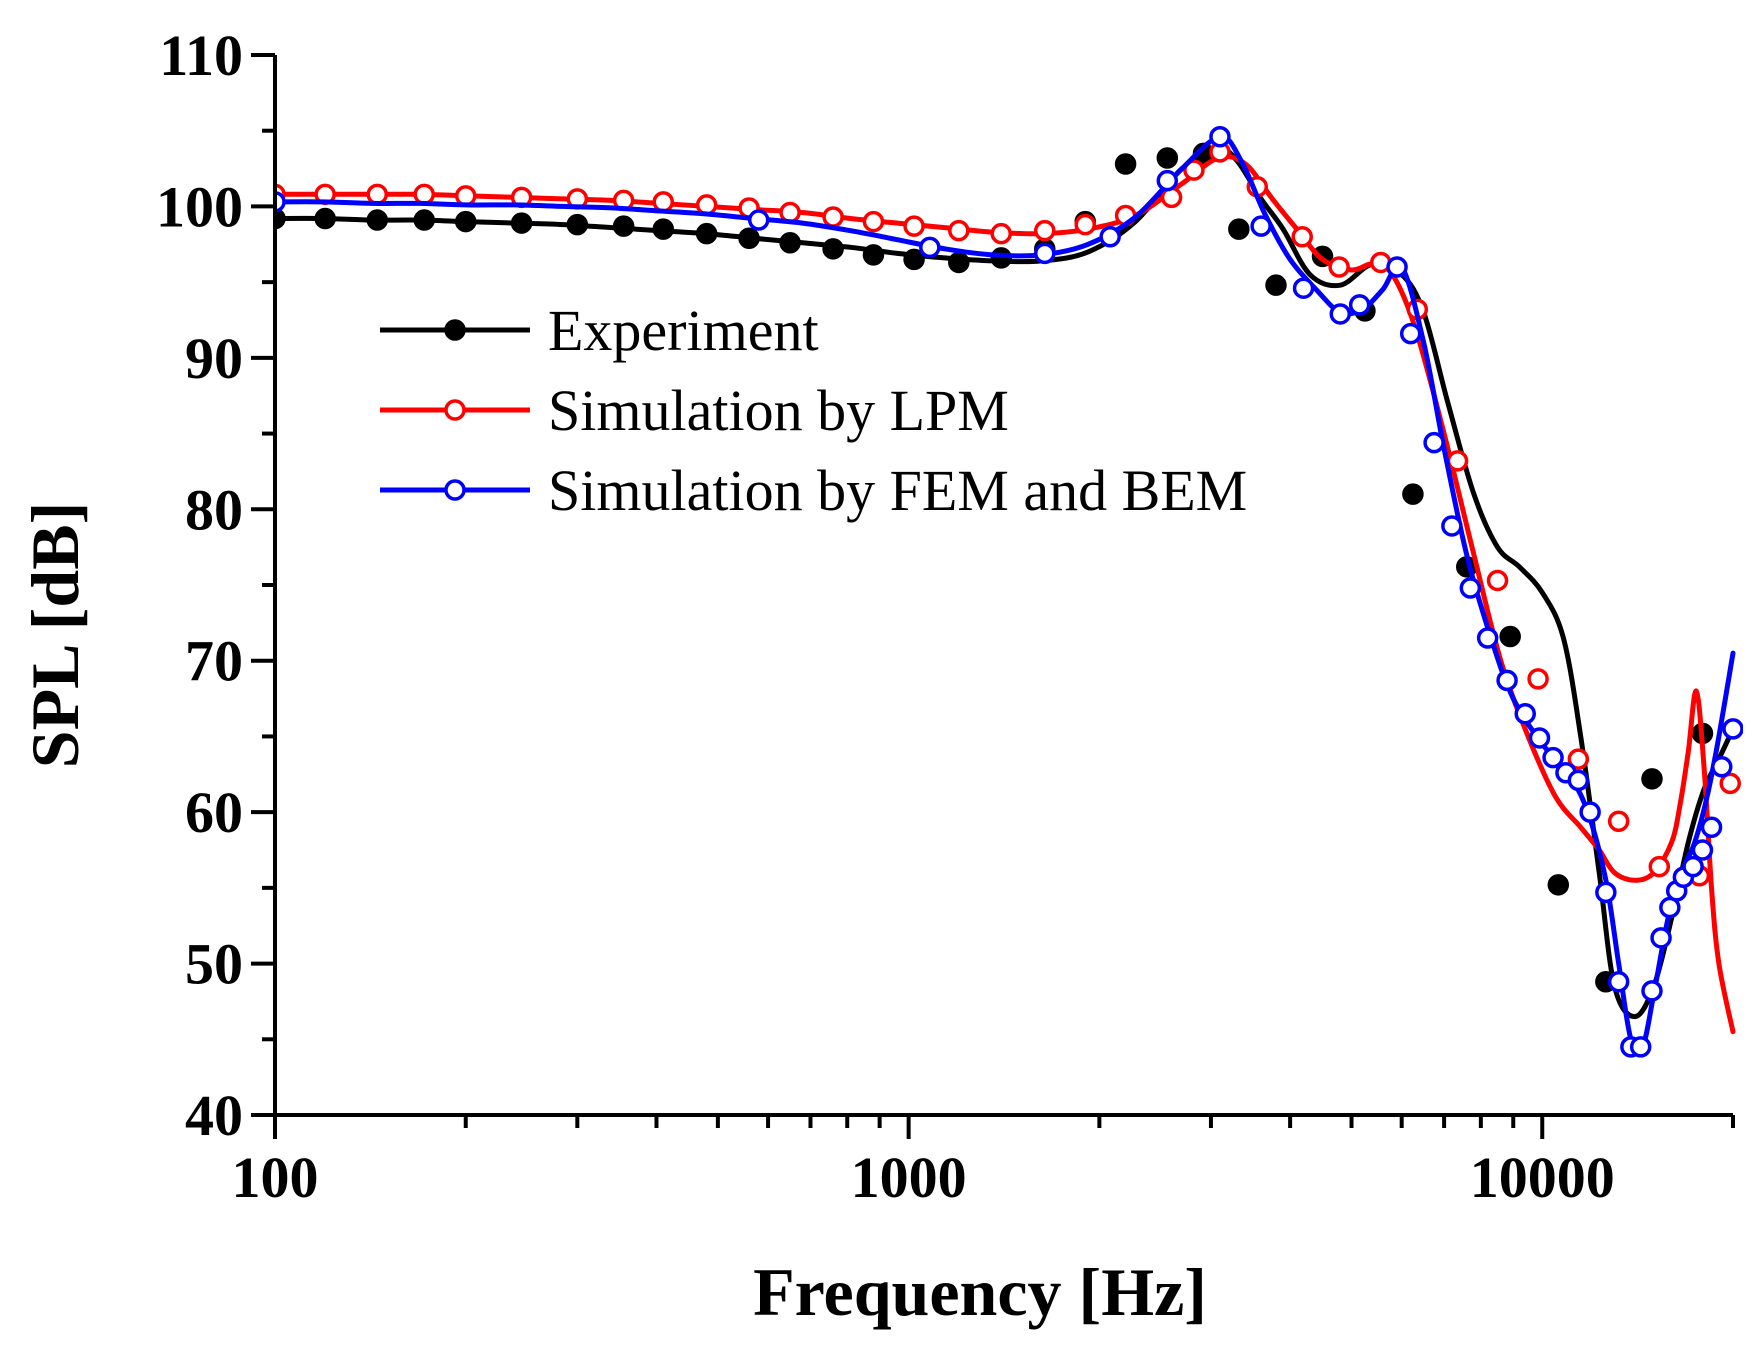  Describe the element at coordinates (214, 509) in the screenshot. I see `y-tick-label: 80` at that location.